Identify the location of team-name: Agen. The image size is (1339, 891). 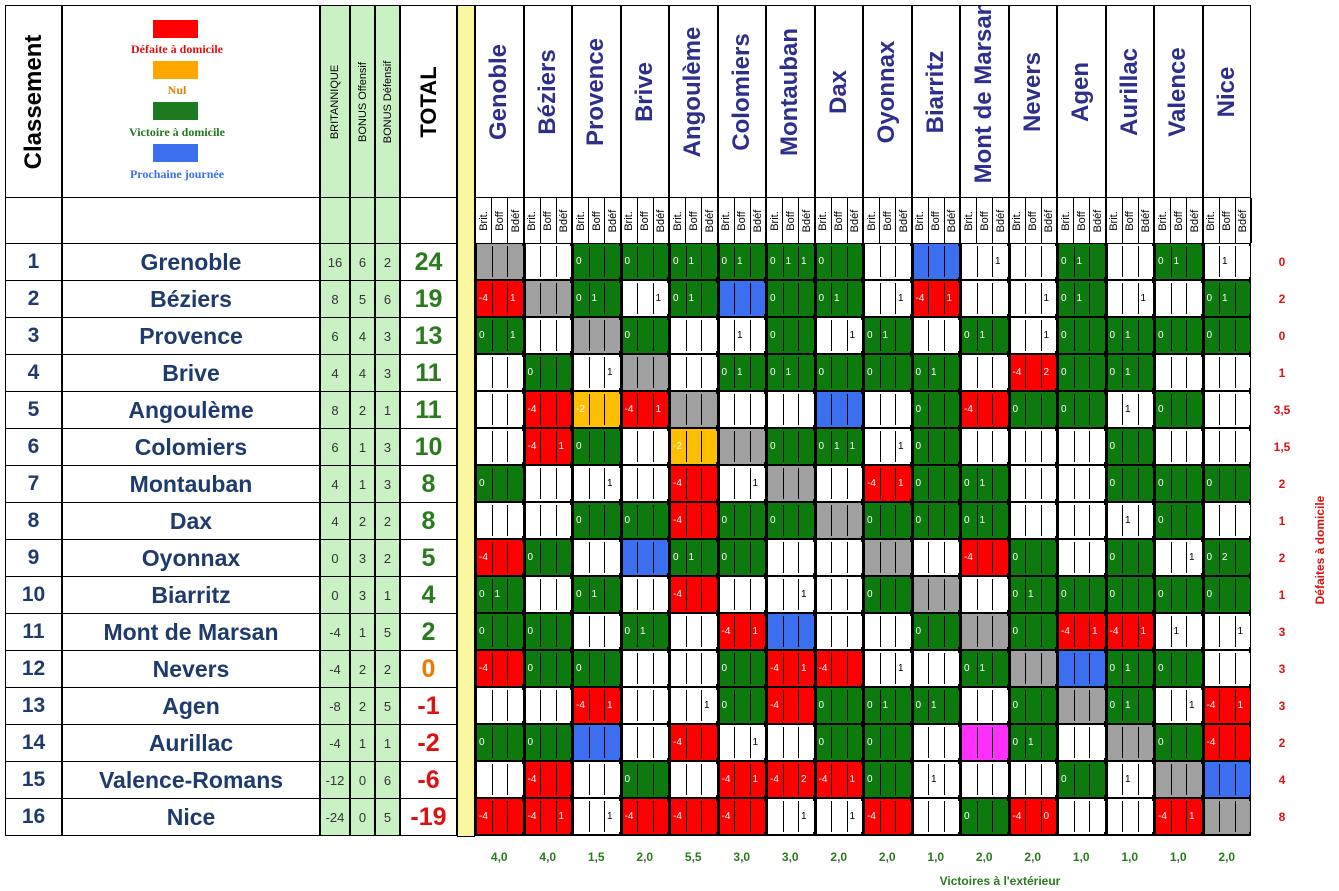
(191, 706).